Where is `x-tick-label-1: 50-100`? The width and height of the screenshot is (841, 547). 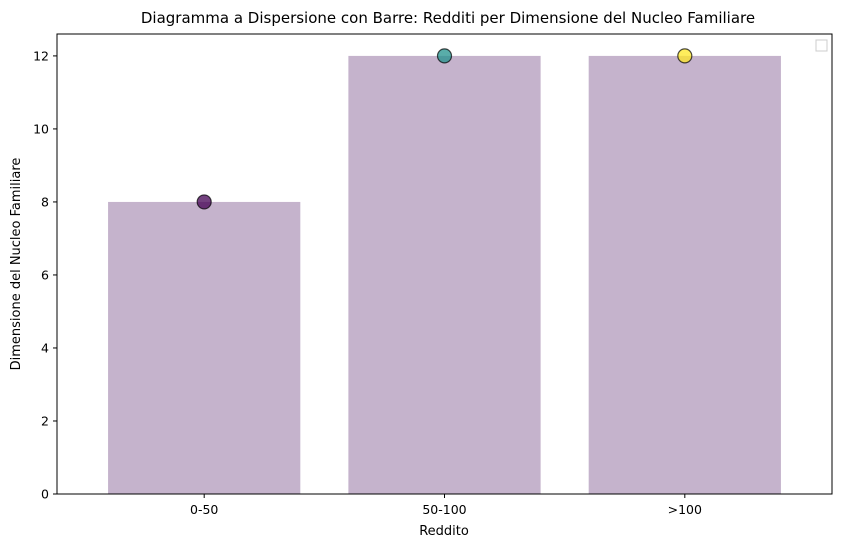
x-tick-label-1: 50-100 is located at coordinates (444, 509).